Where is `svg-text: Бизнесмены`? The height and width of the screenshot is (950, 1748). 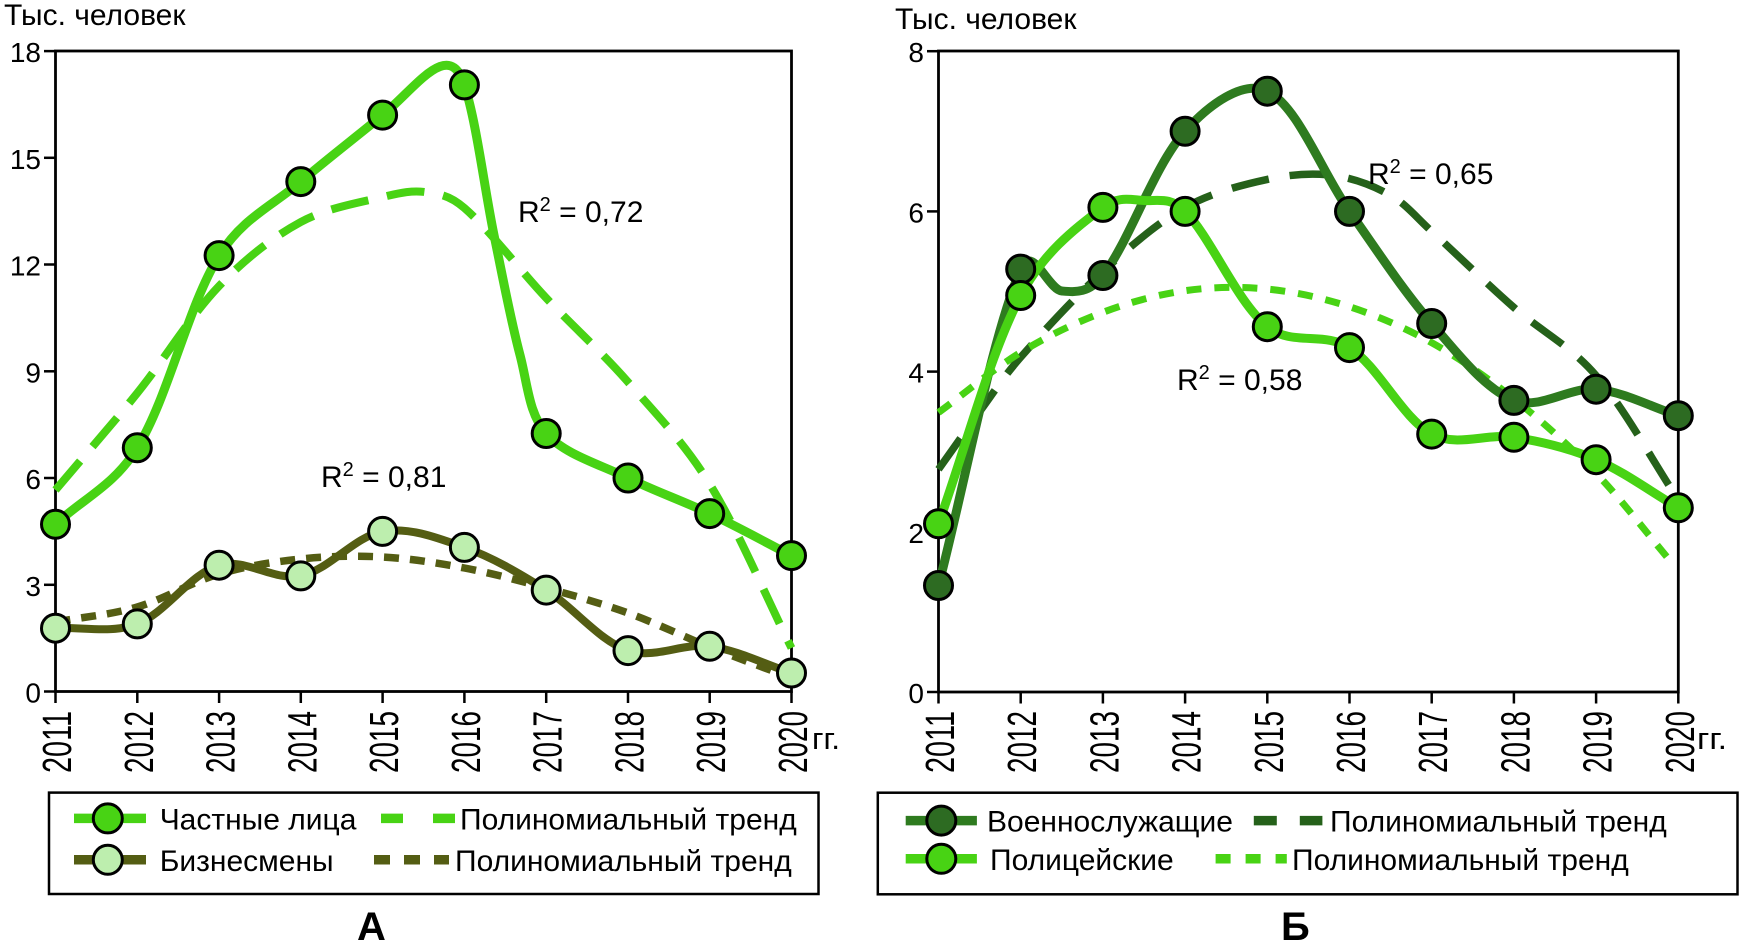
svg-text: Бизнесмены is located at coordinates (247, 861).